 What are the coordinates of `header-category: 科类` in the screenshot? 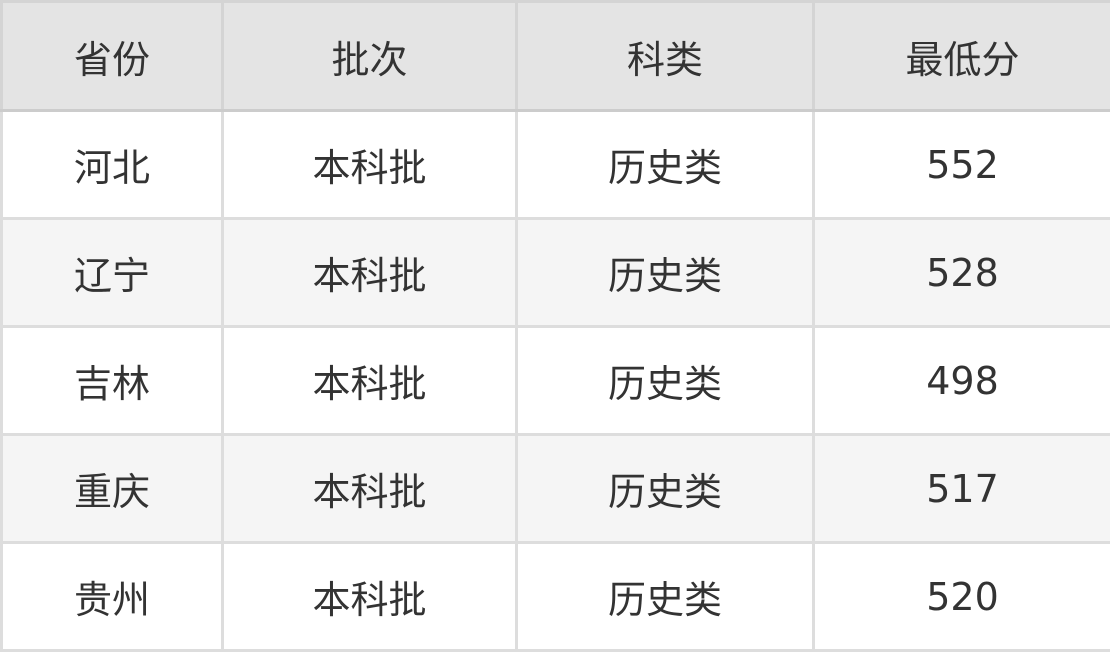 It's located at (665, 56).